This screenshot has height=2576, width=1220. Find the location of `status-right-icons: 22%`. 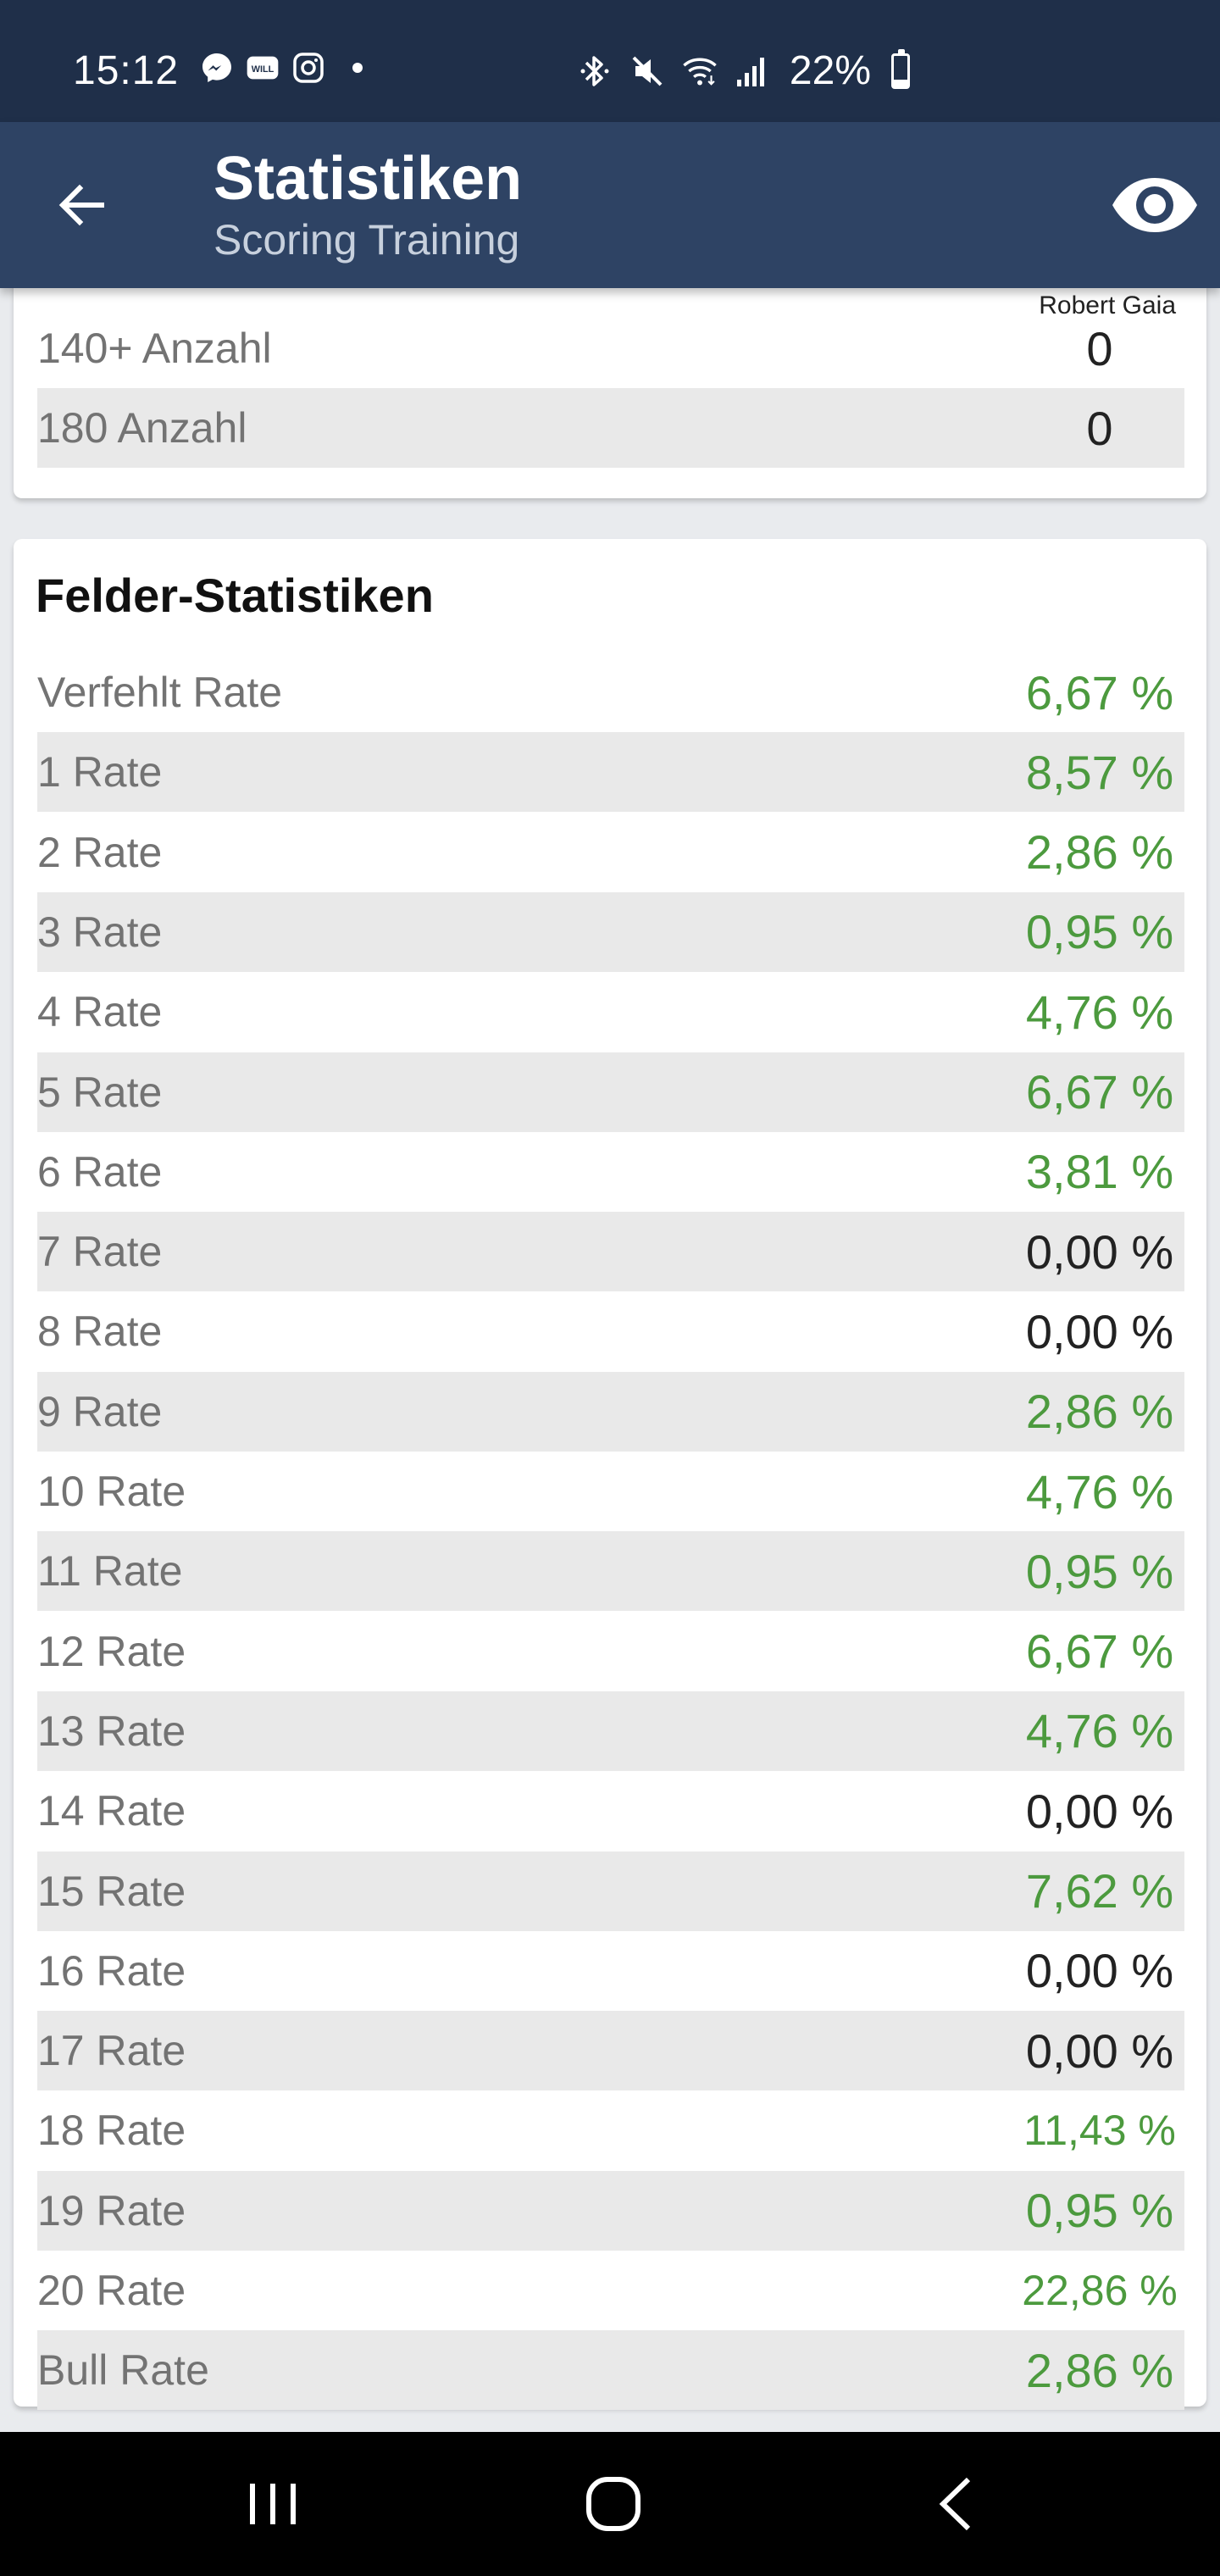

status-right-icons: 22% is located at coordinates (743, 70).